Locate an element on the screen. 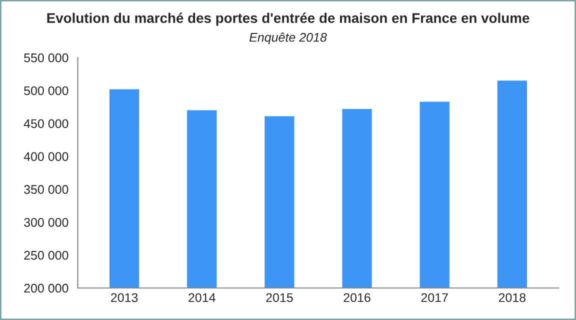  y-tick-label: 300 000 is located at coordinates (46, 222).